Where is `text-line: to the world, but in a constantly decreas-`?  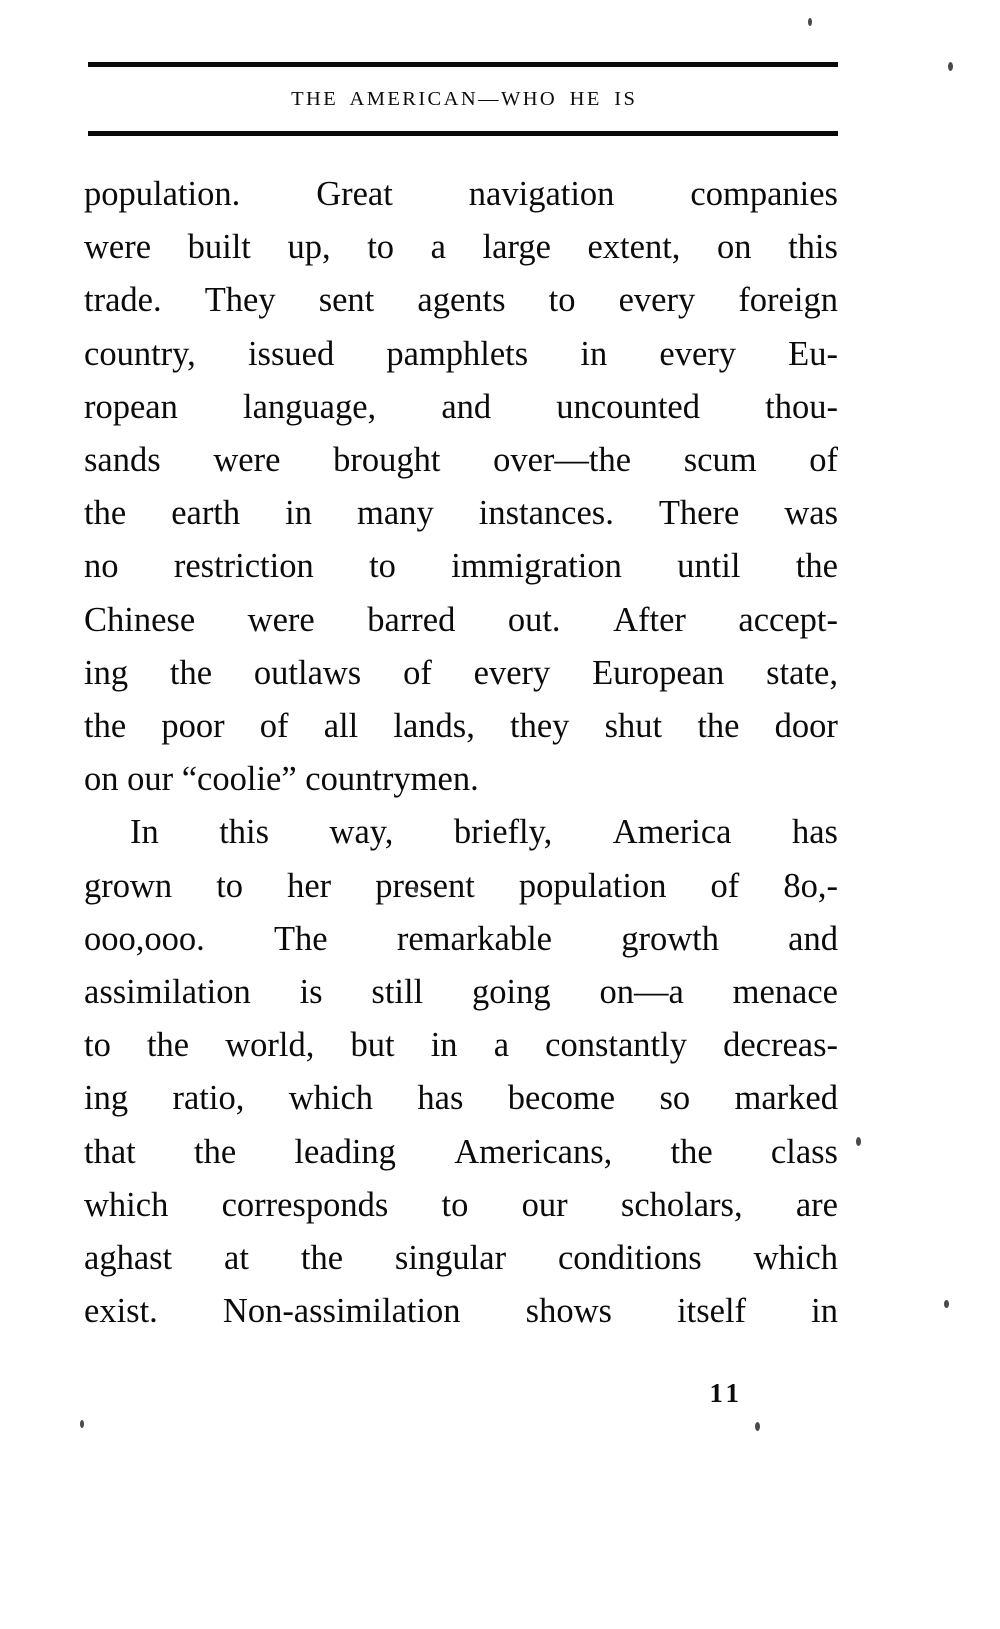
text-line: to the world, but in a constantly decreas- is located at coordinates (461, 1045).